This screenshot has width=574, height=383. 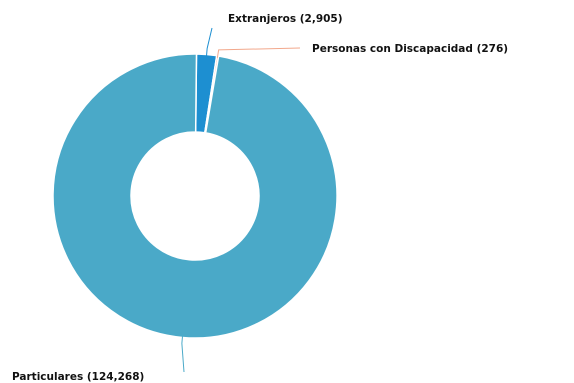 What do you see at coordinates (183, 354) in the screenshot?
I see `leader-line-particulares` at bounding box center [183, 354].